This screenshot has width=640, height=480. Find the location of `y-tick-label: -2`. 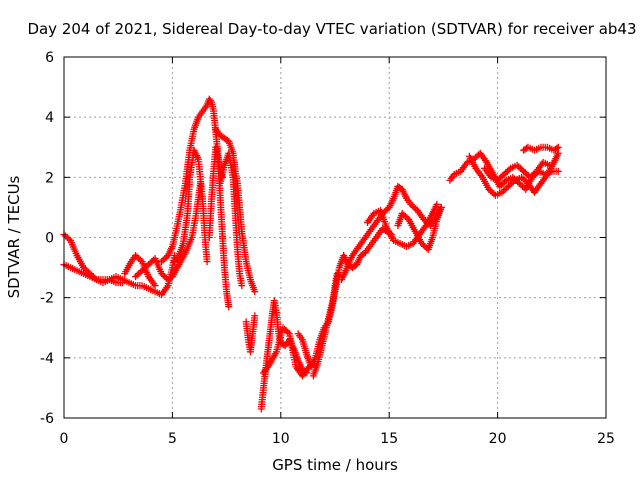

y-tick-label: -2 is located at coordinates (47, 299).